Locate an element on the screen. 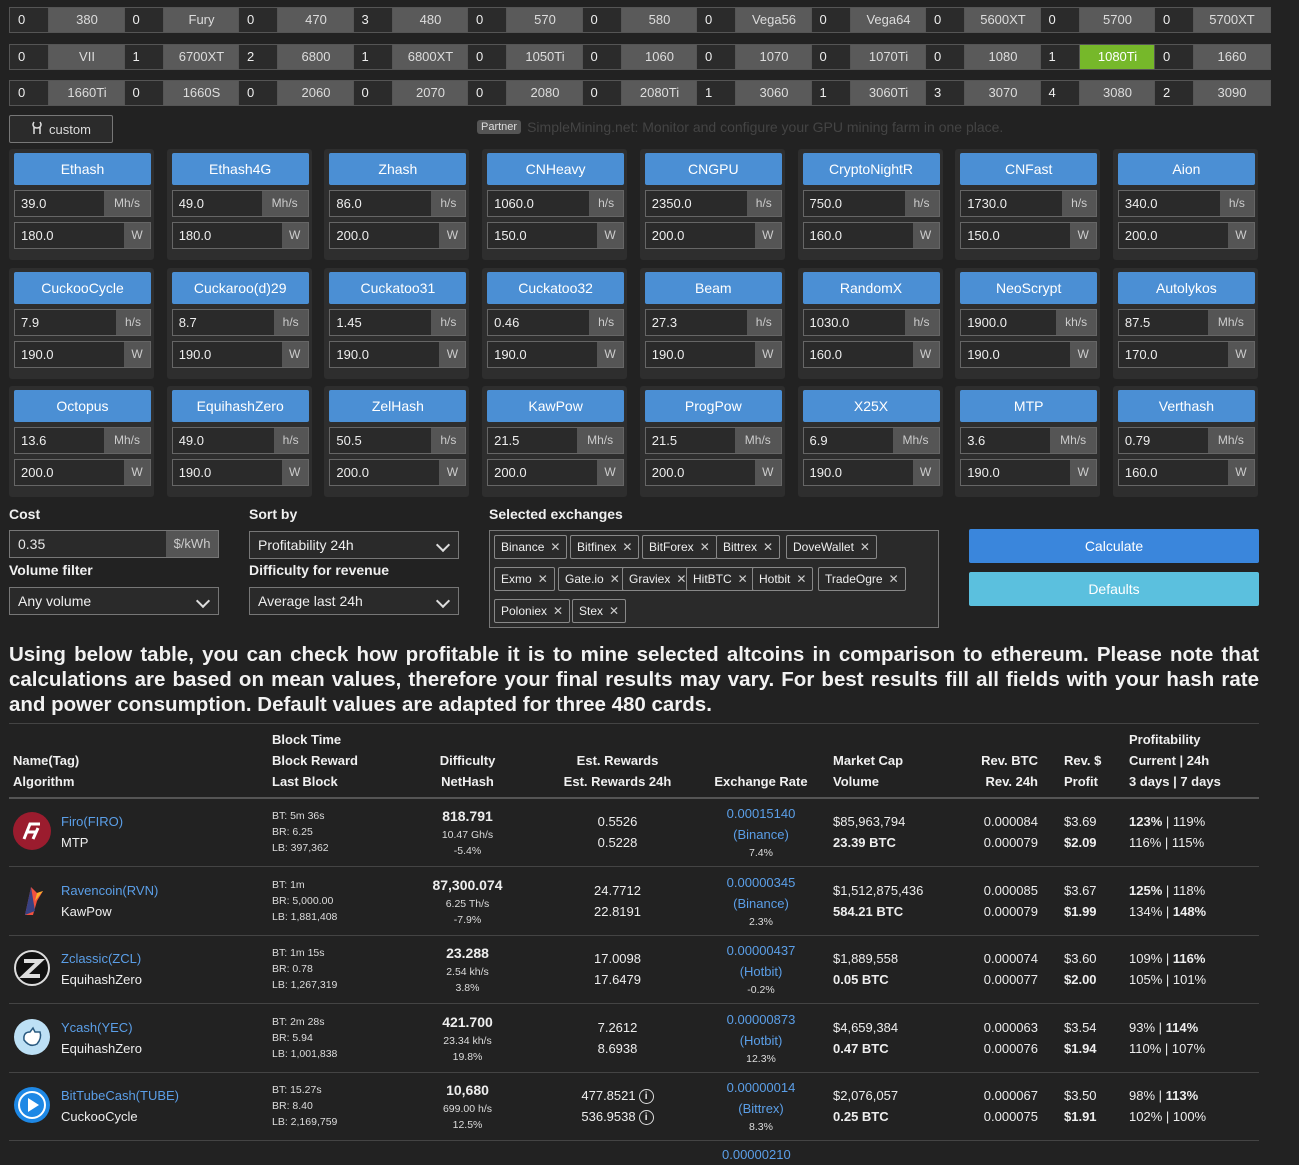  gpu-1080: 0 1080 is located at coordinates (983, 56).